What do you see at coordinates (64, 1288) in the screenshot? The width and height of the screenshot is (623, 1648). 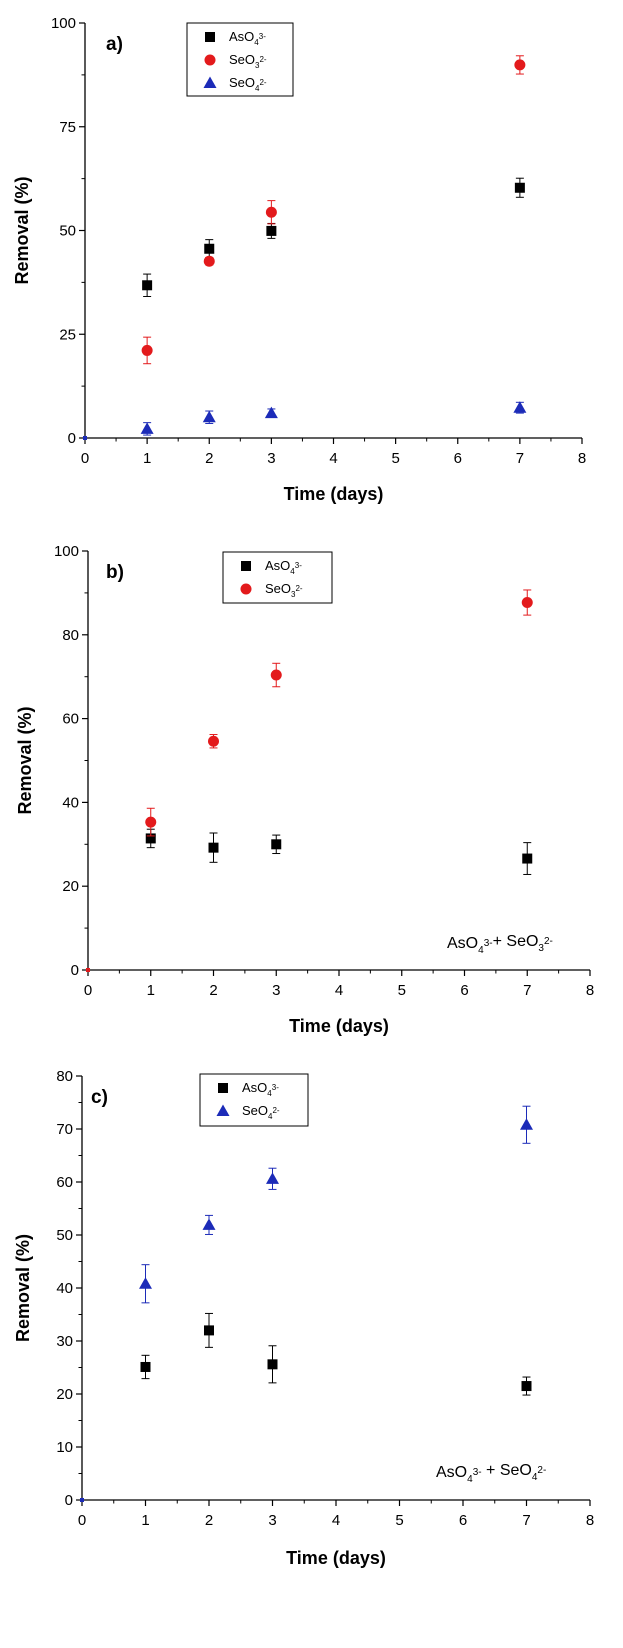 I see `y-tick-label: 40` at bounding box center [64, 1288].